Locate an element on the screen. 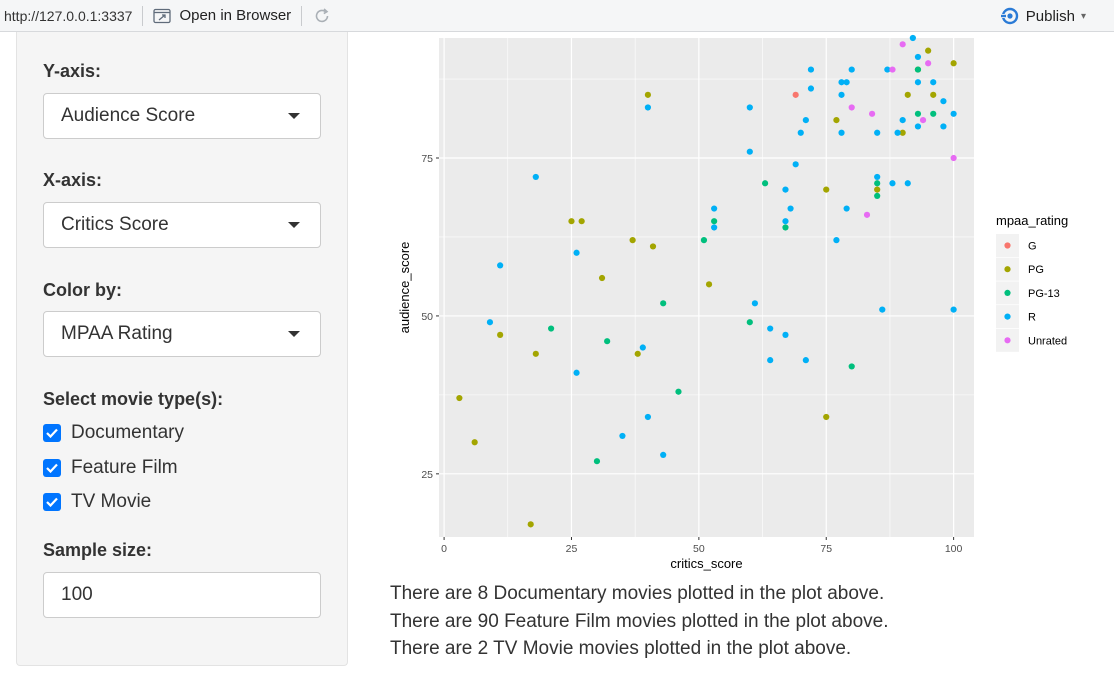 The height and width of the screenshot is (676, 1114). legend-entry-label: PG-13 is located at coordinates (1044, 294).